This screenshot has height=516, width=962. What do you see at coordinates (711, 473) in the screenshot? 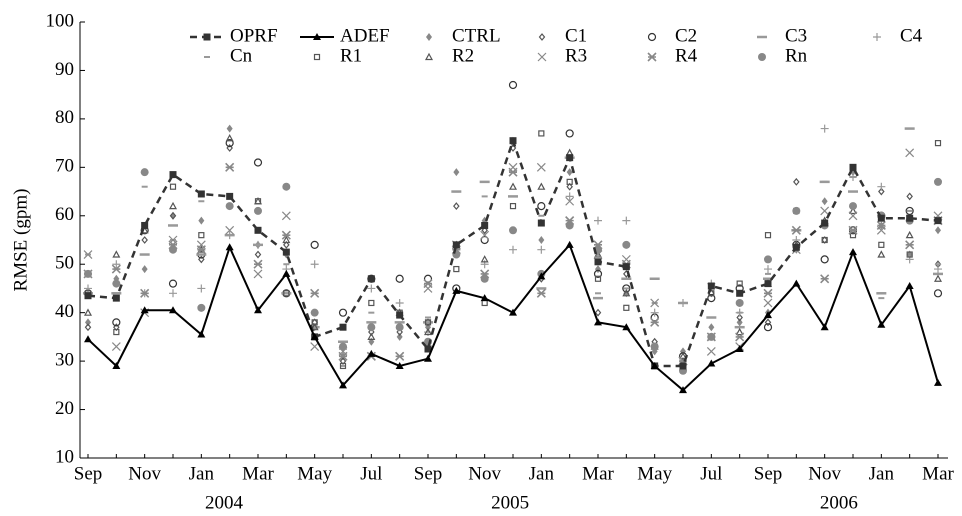
I see `x-tick-label: Jul` at bounding box center [711, 473].